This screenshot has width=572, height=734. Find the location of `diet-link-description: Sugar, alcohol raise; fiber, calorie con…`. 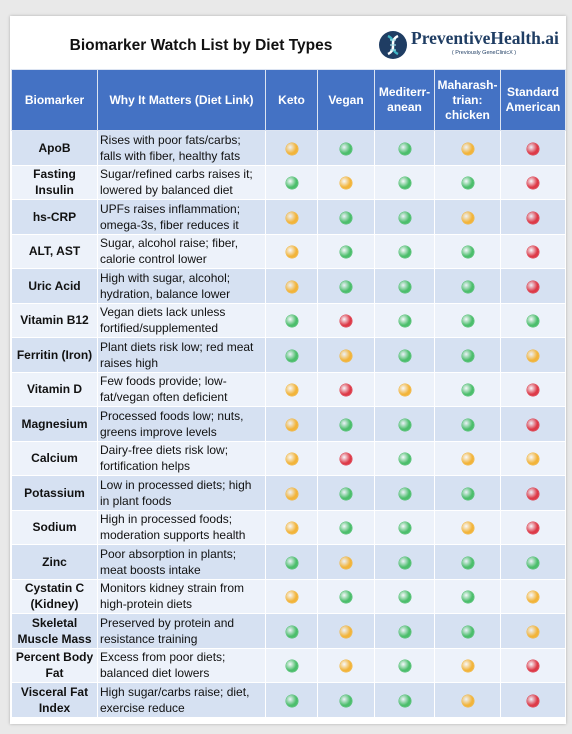

diet-link-description: Sugar, alcohol raise; fiber, calorie con… is located at coordinates (181, 251).